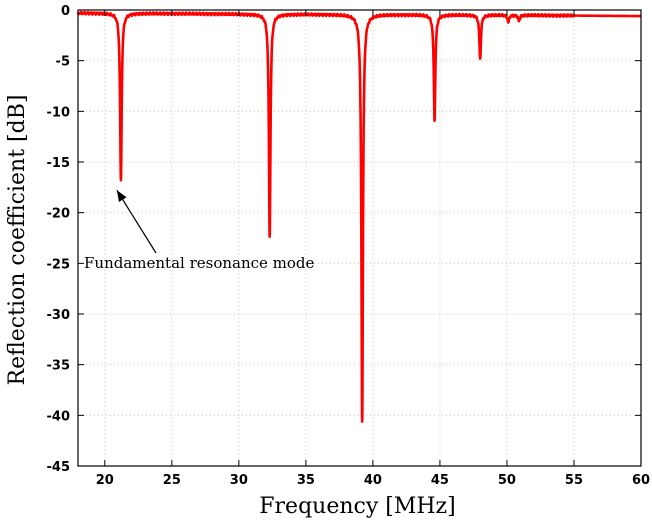  Describe the element at coordinates (172, 480) in the screenshot. I see `x-tick-label: 25` at that location.